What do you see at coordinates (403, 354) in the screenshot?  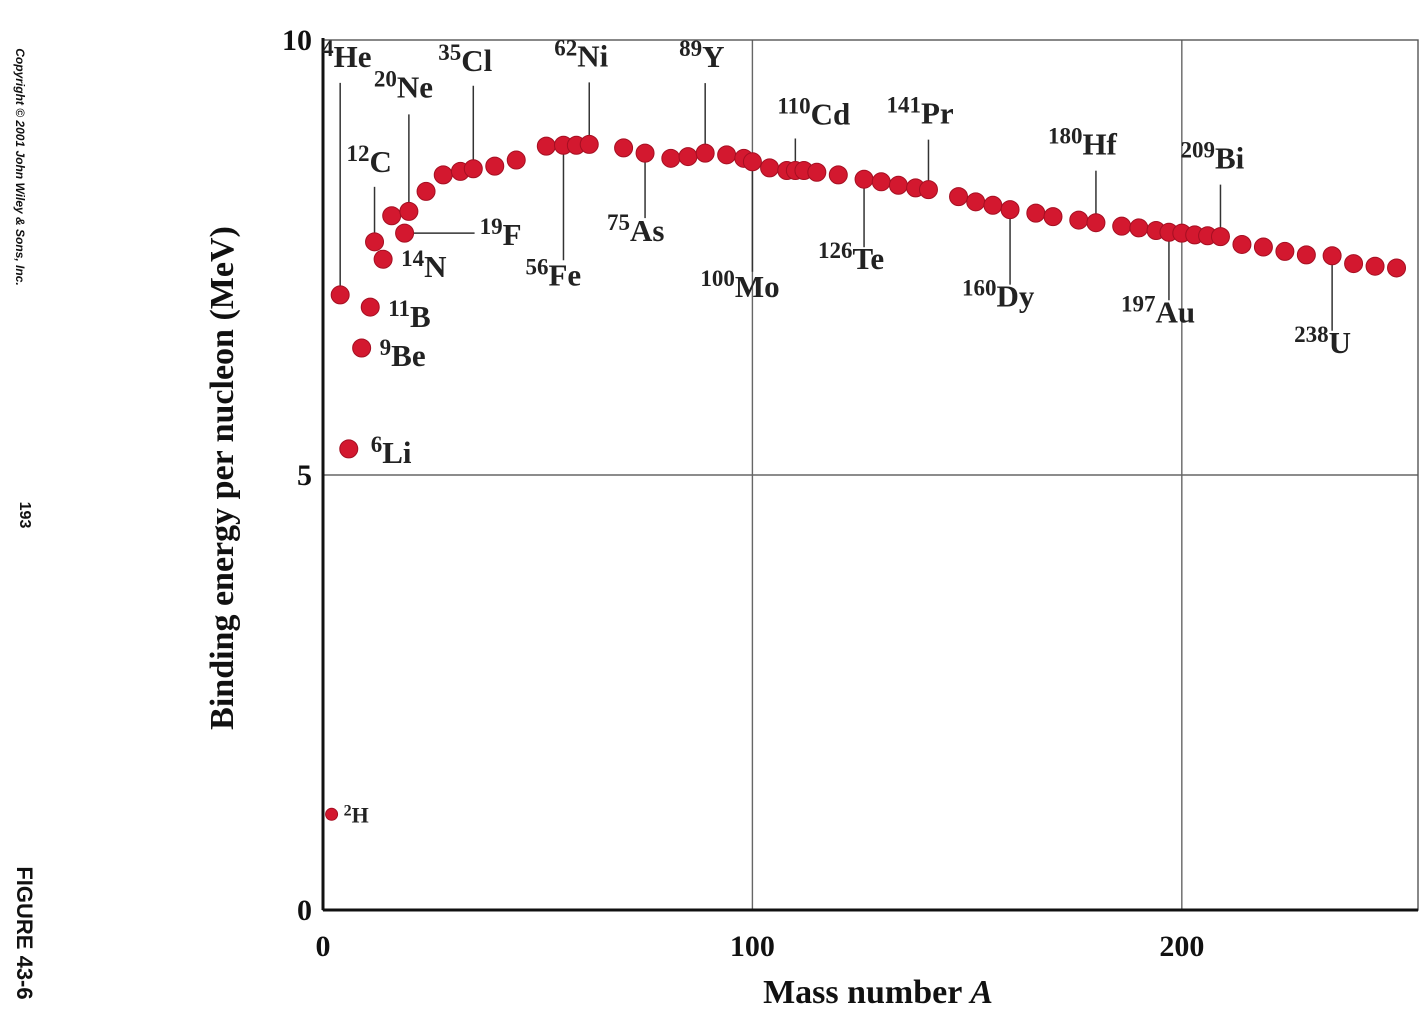 I see `nuclide-label: 9Be` at bounding box center [403, 354].